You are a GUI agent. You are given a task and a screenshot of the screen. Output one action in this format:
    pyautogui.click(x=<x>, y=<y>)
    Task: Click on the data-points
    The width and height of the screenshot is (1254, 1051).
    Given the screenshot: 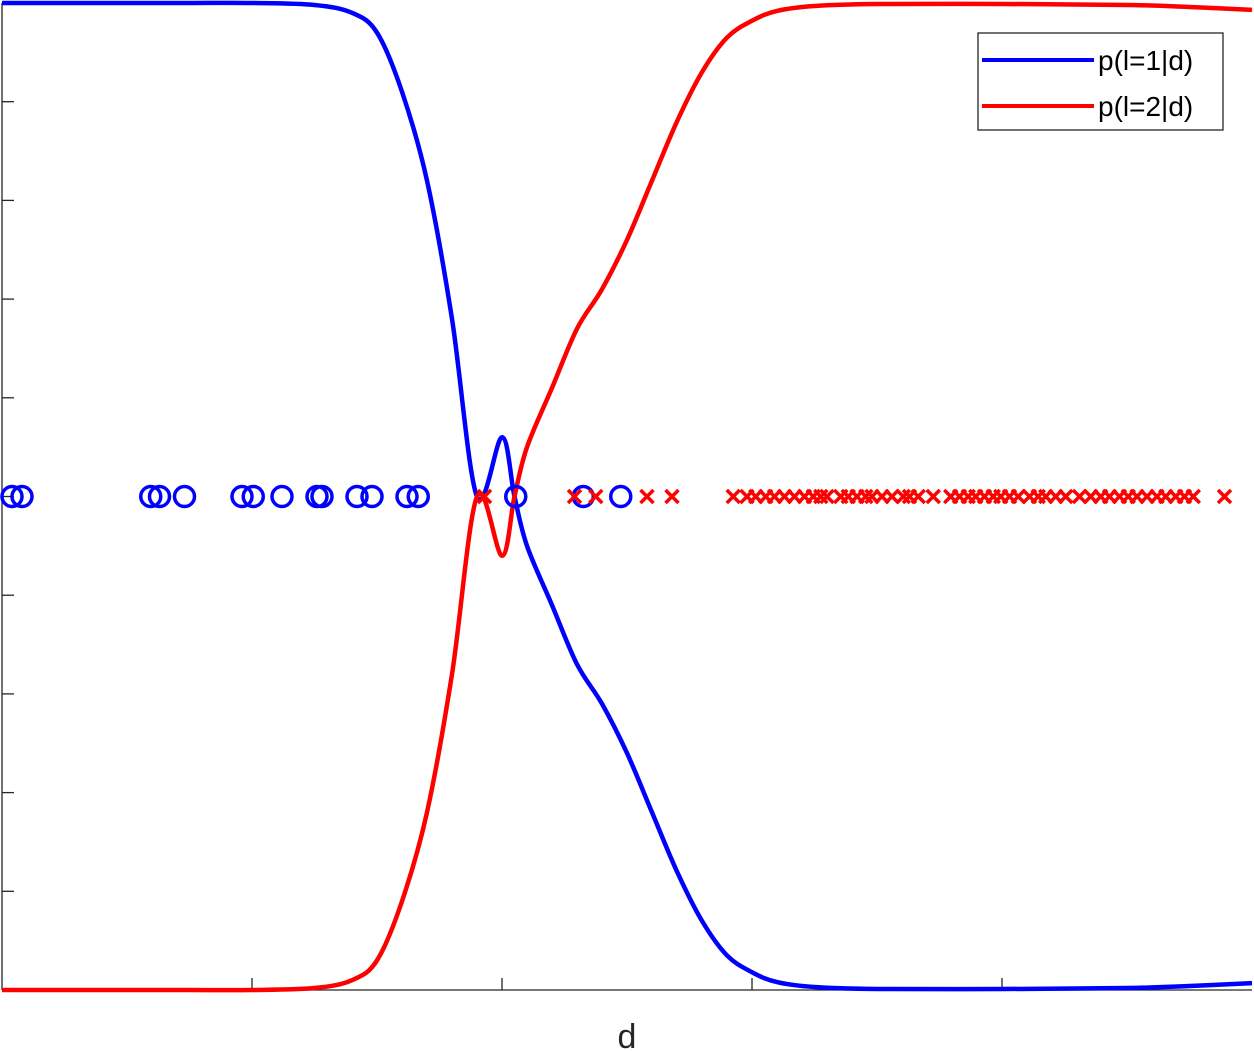 What is the action you would take?
    pyautogui.click(x=616, y=496)
    